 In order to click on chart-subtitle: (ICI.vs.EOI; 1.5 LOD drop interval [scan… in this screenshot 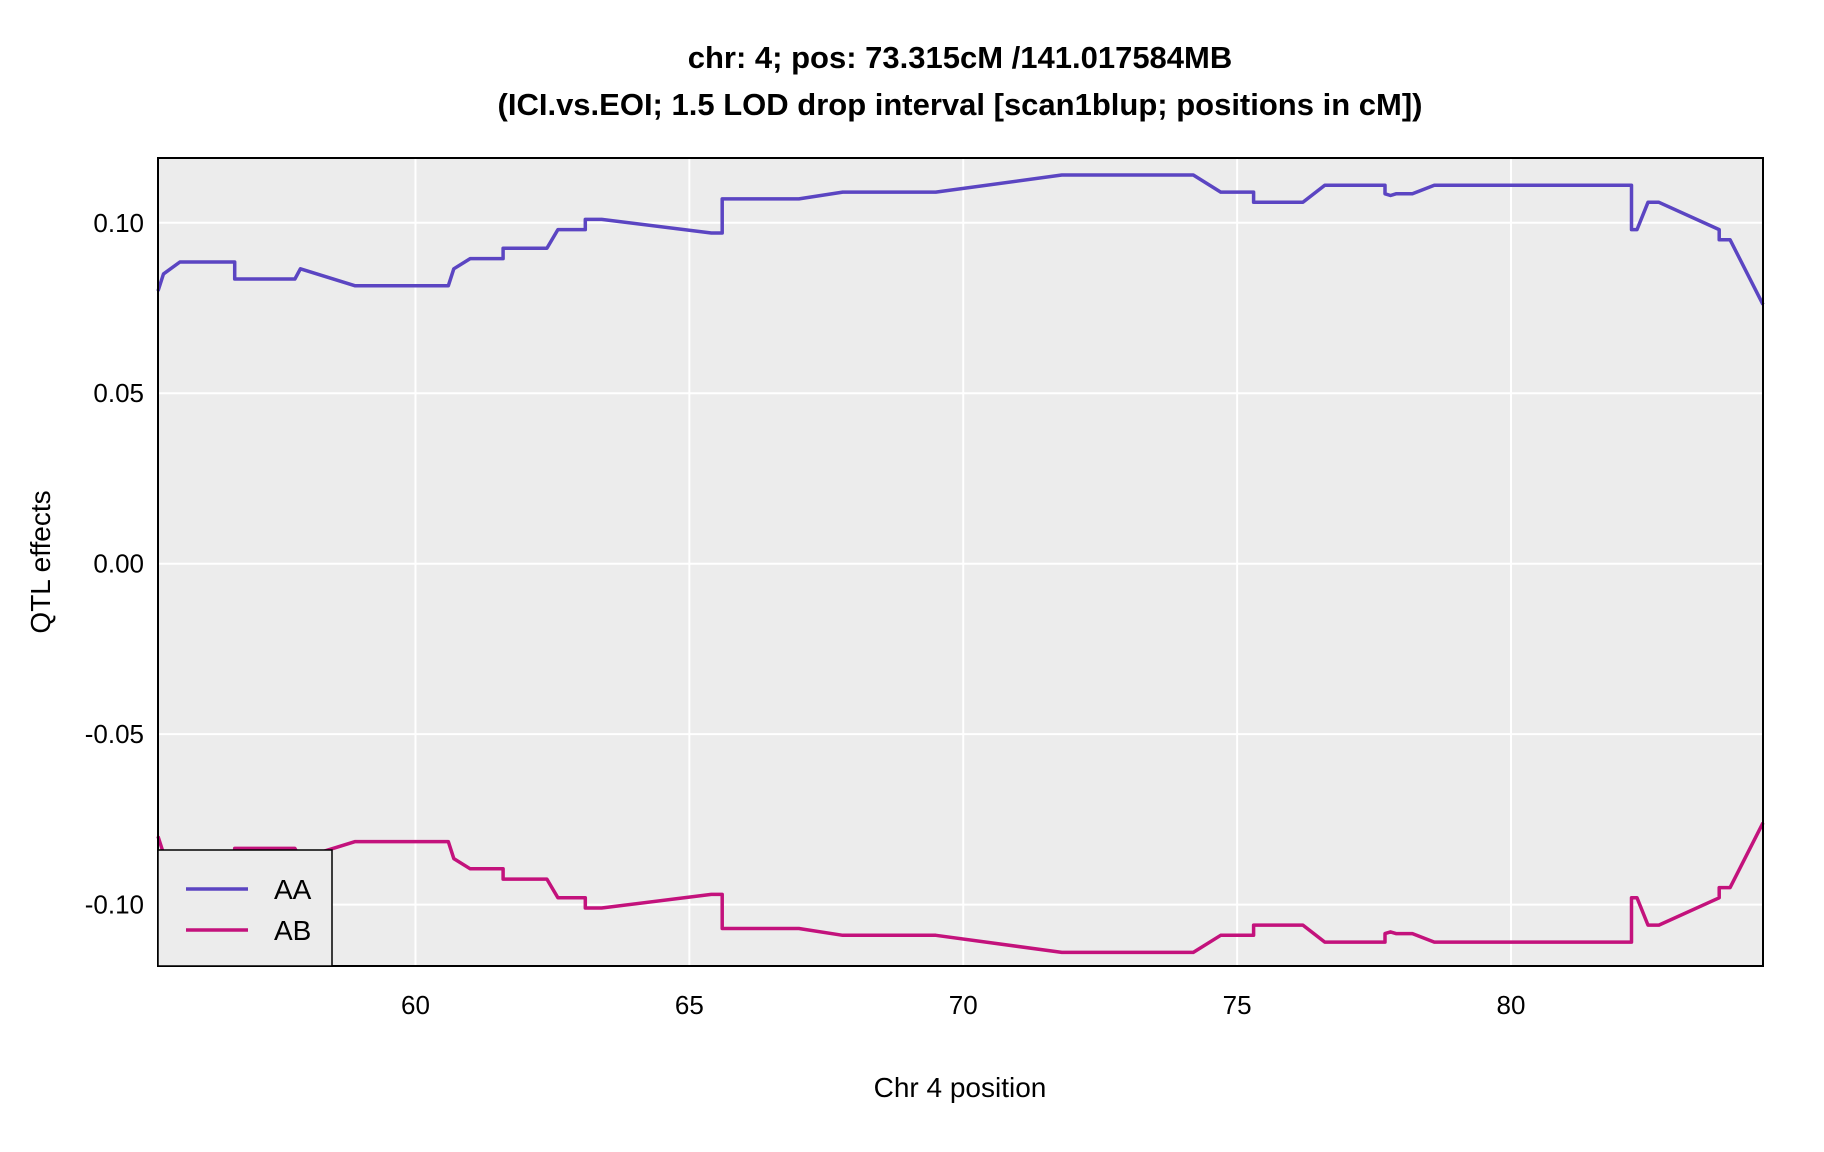, I will do `click(960, 104)`.